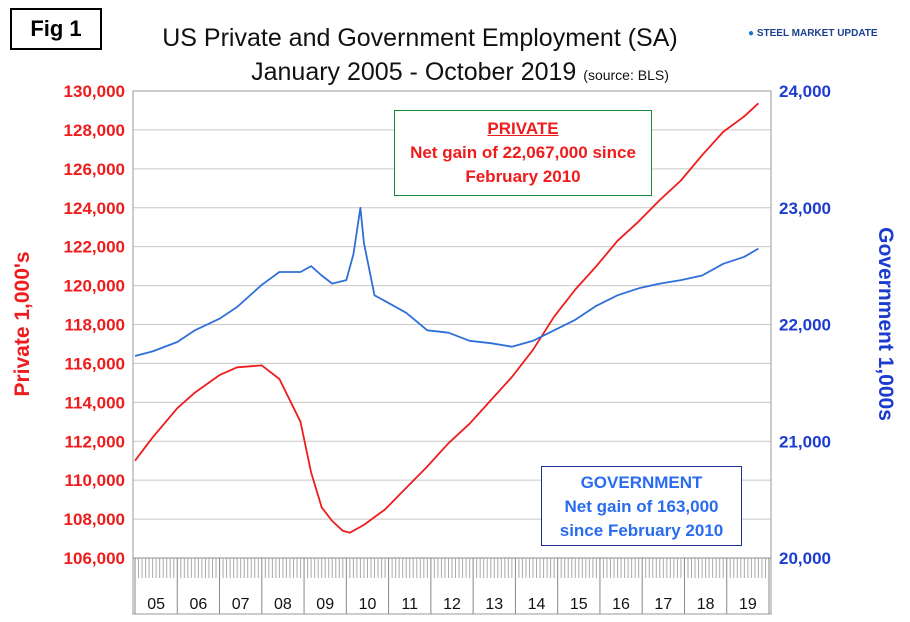  I want to click on government-annotation-line1: Net gain of 163,000, so click(641, 506).